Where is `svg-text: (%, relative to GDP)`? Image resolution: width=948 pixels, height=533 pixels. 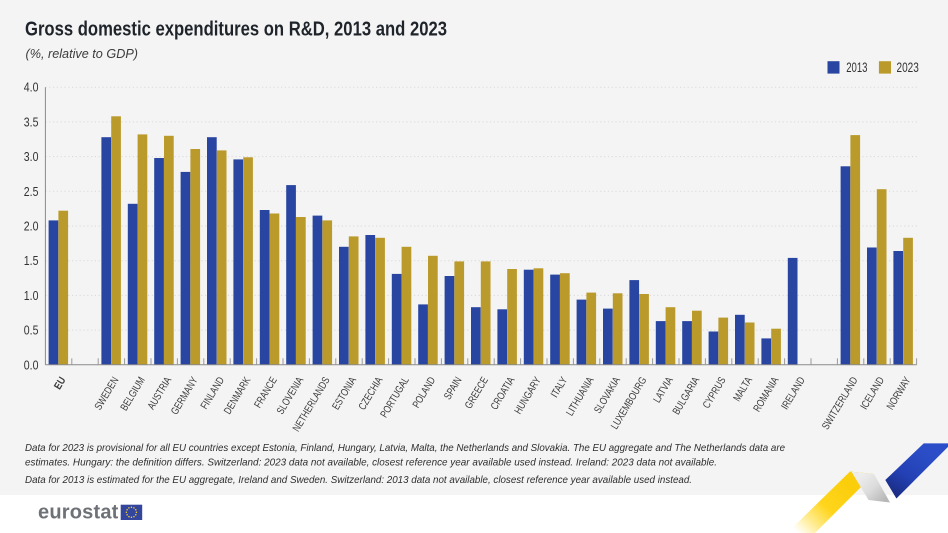
svg-text: (%, relative to GDP) is located at coordinates (82, 53).